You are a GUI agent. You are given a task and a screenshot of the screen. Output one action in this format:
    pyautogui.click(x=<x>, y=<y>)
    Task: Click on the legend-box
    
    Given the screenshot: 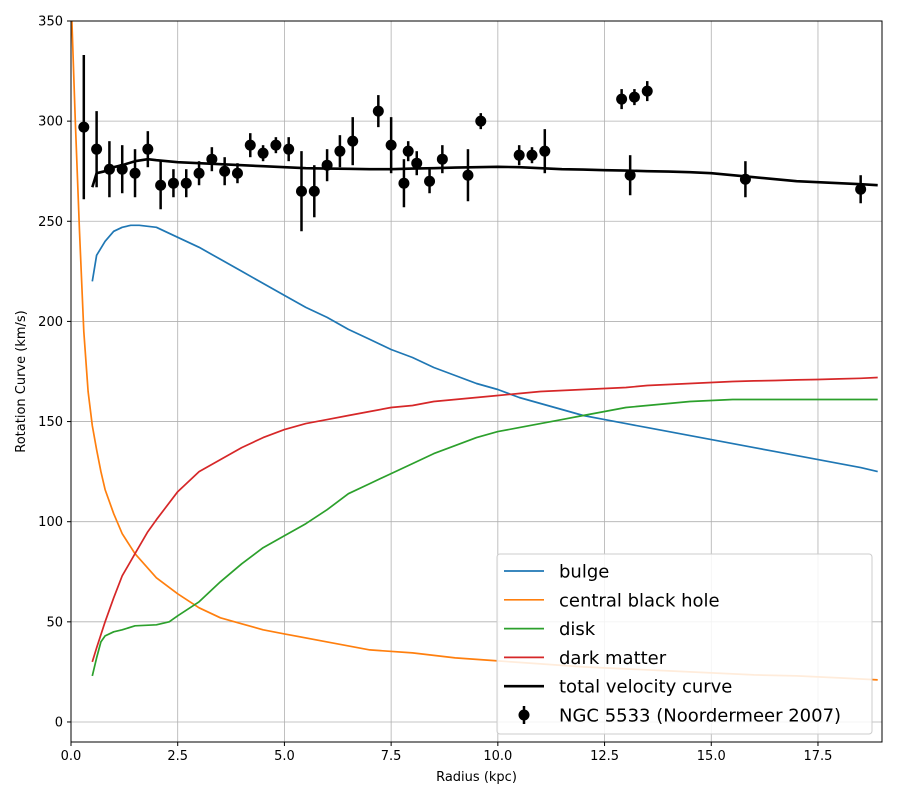 What is the action you would take?
    pyautogui.click(x=684, y=644)
    